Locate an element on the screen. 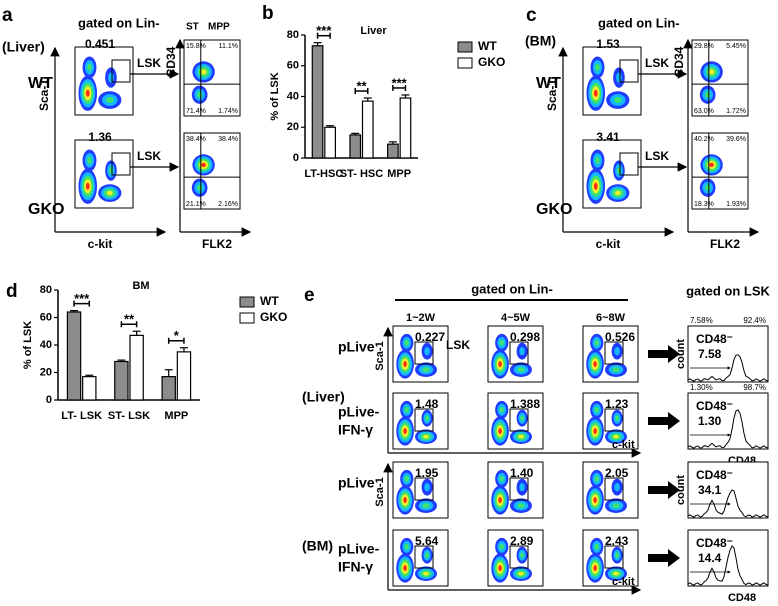 The image size is (778, 606). quadrant-value: 71.4% is located at coordinates (196, 111).